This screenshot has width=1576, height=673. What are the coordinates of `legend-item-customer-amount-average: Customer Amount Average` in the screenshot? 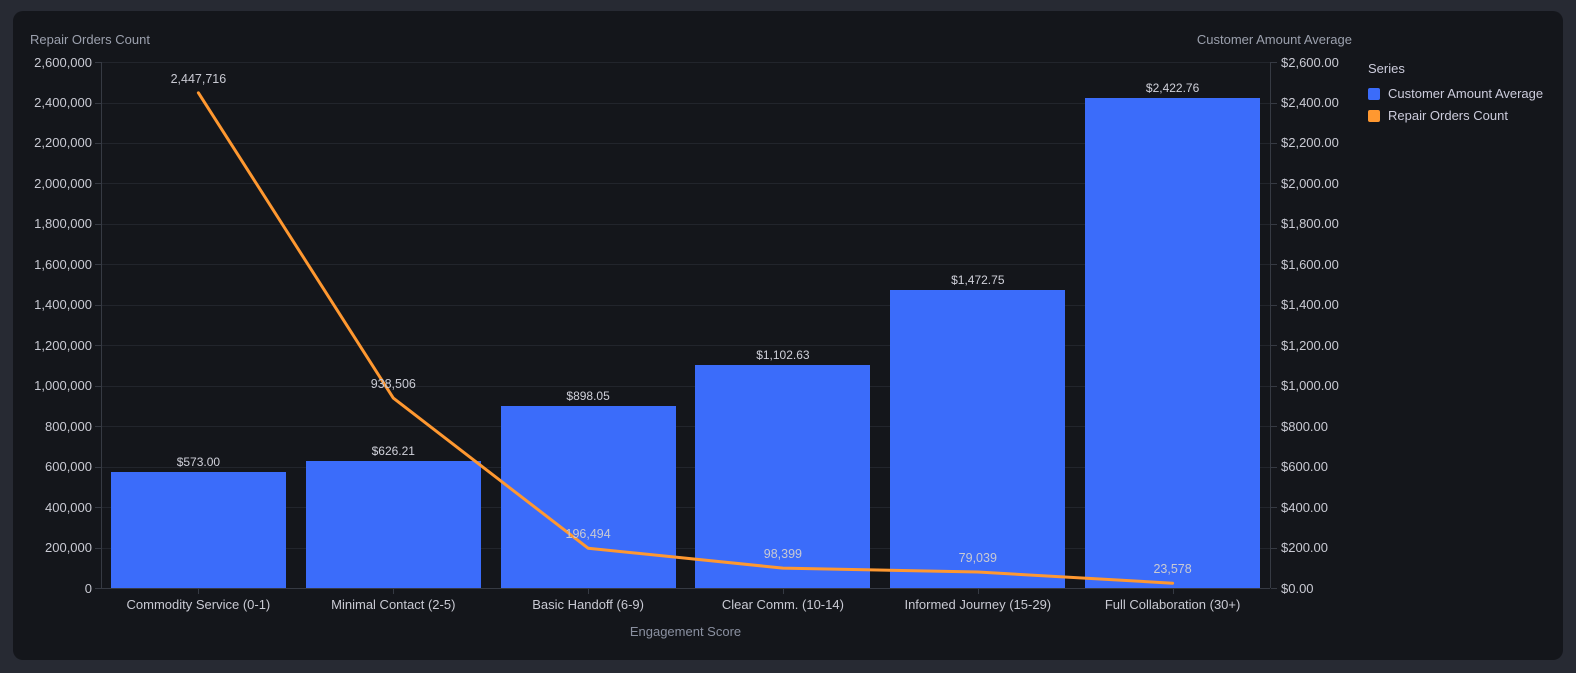 It's located at (1468, 93).